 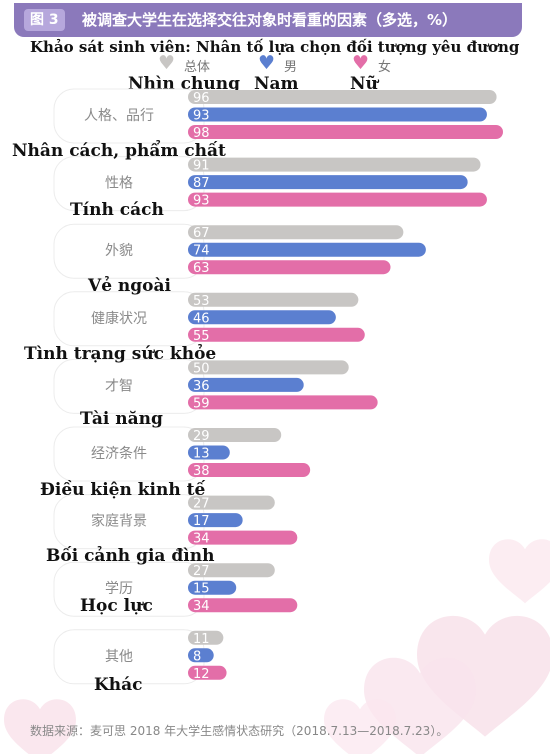 I want to click on figure-title: 被调查大学生在选择交往对象时看重的因素（多选，%）, so click(x=270, y=20).